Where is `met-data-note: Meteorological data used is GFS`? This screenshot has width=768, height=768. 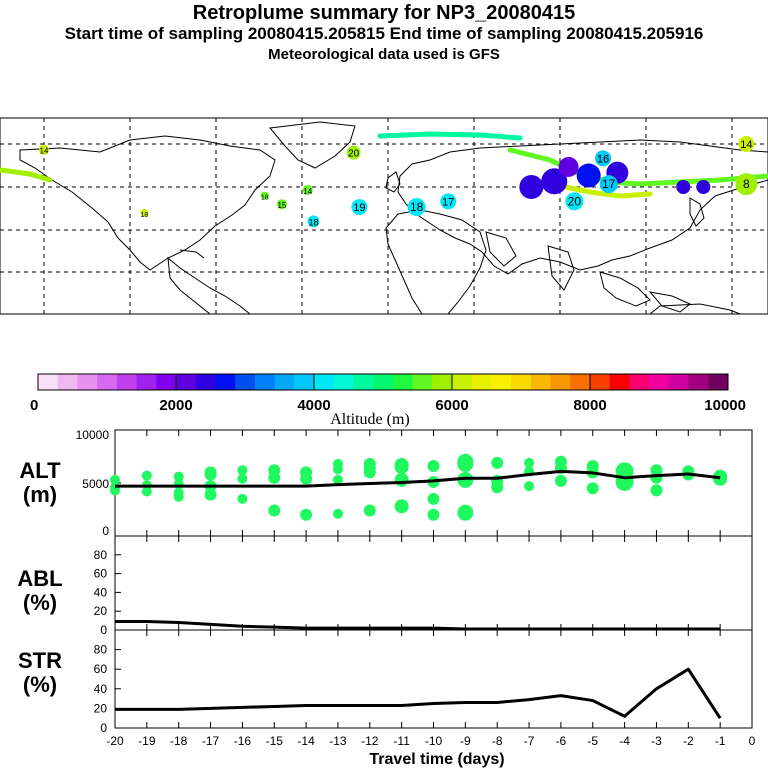 met-data-note: Meteorological data used is GFS is located at coordinates (384, 54).